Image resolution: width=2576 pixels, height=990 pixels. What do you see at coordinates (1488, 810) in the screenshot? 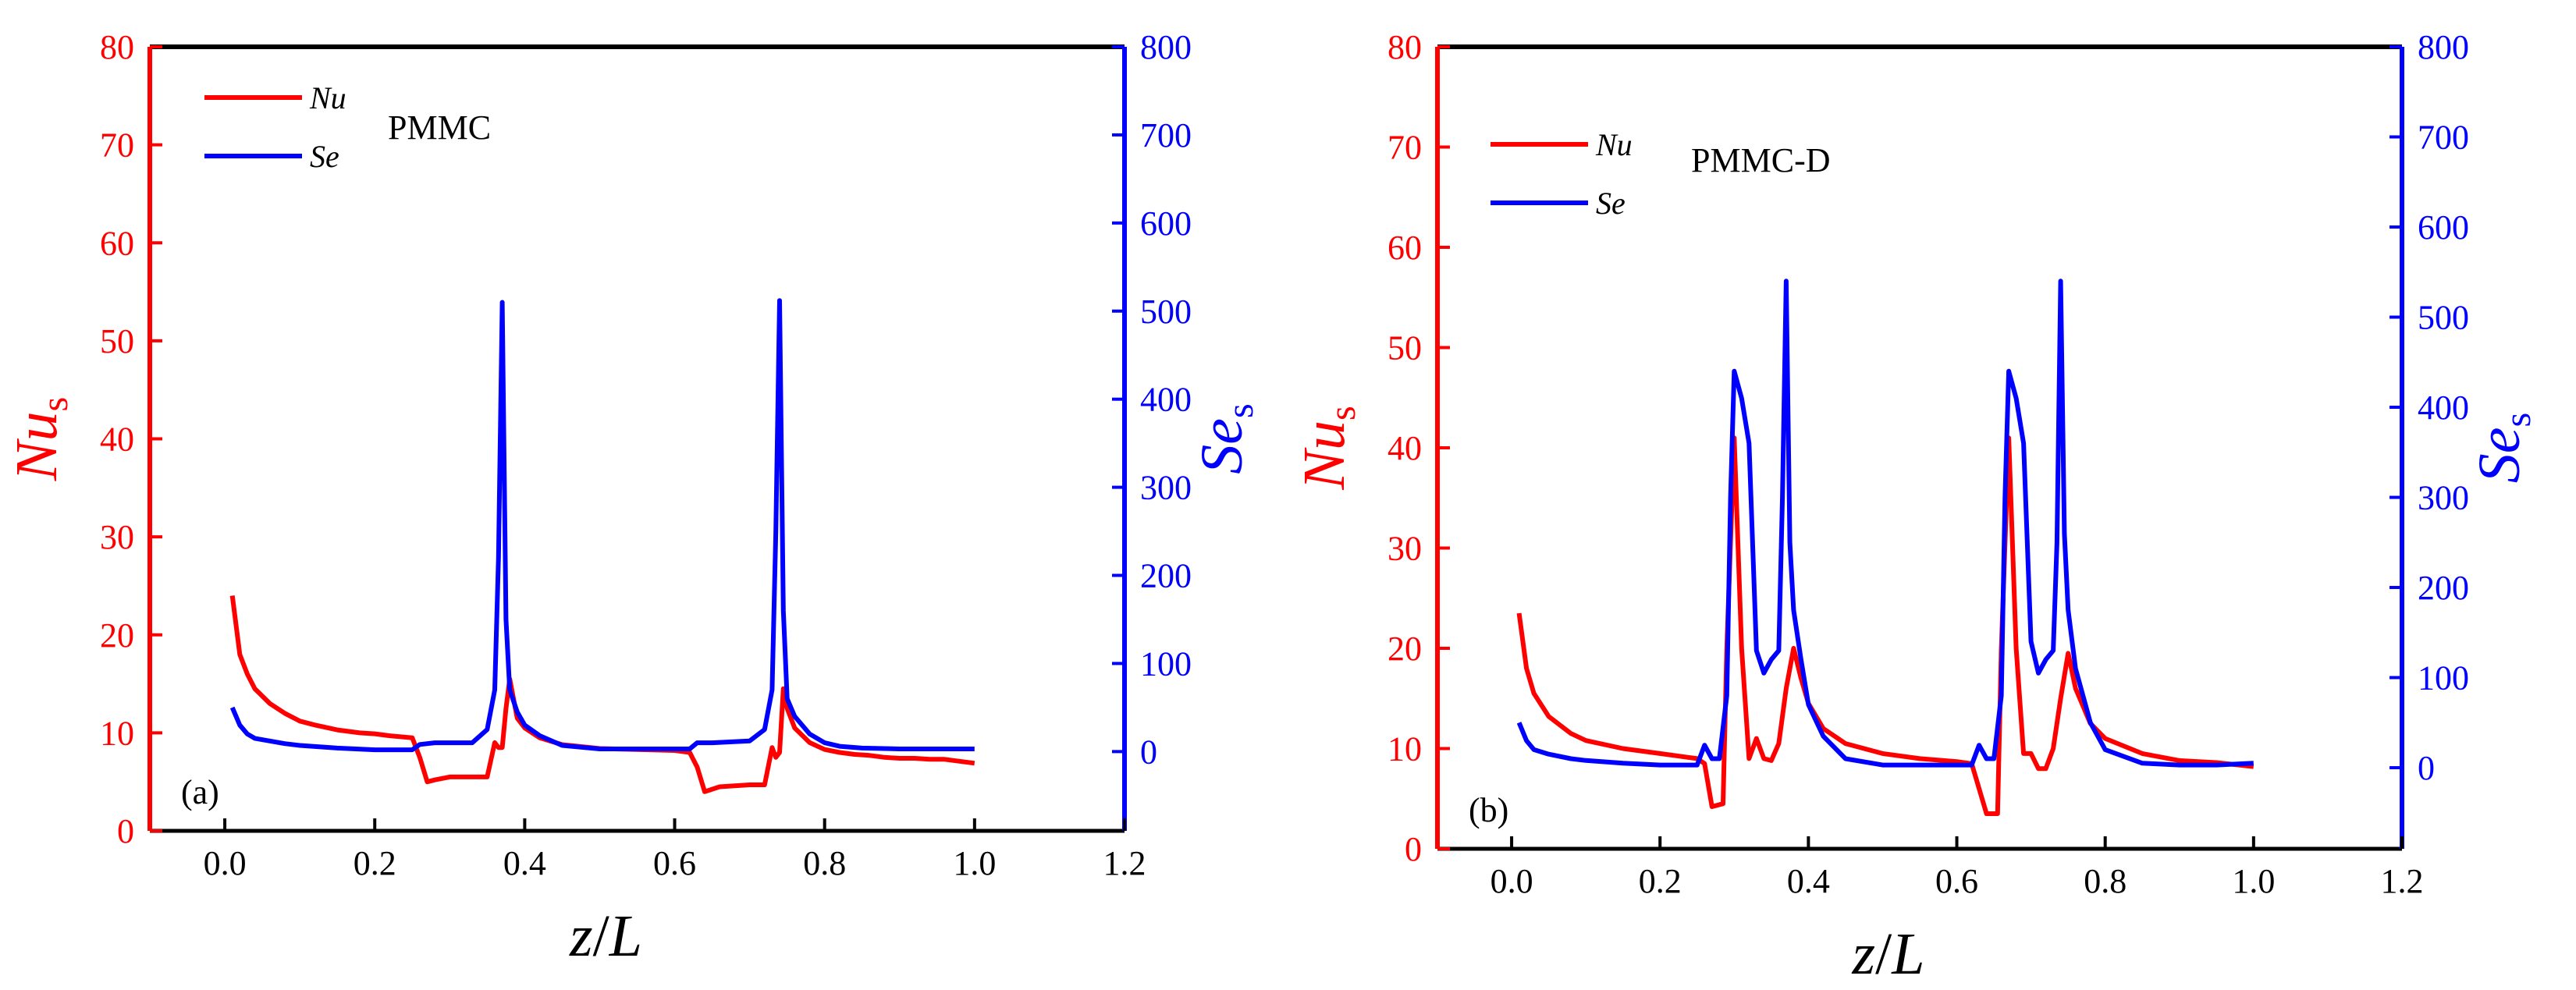
I see `panel-label: (b)` at bounding box center [1488, 810].